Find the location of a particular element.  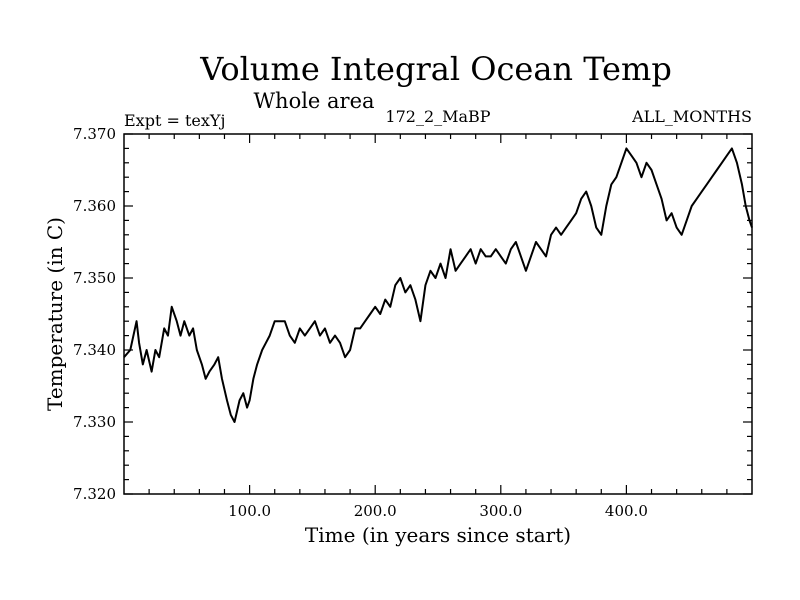

y-tick-label: 7.320 is located at coordinates (94, 494).